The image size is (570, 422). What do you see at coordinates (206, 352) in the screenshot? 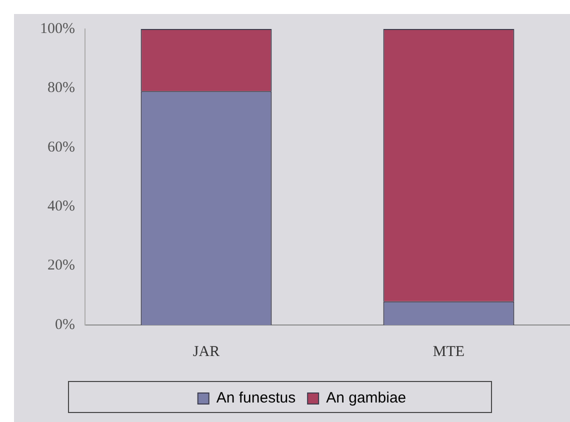
I see `x-tick-label: JAR` at bounding box center [206, 352].